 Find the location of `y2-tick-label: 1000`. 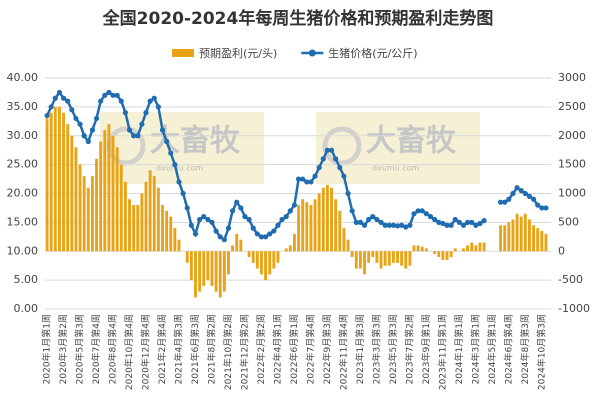

y2-tick-label: 1000 is located at coordinates (572, 193).